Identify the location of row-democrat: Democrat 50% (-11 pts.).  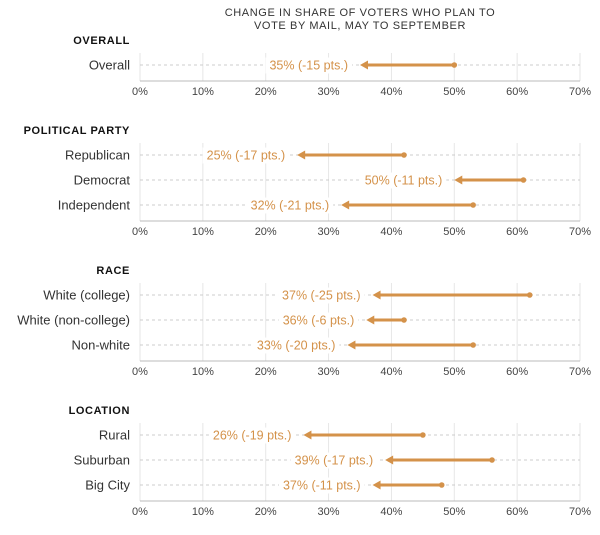
(327, 180).